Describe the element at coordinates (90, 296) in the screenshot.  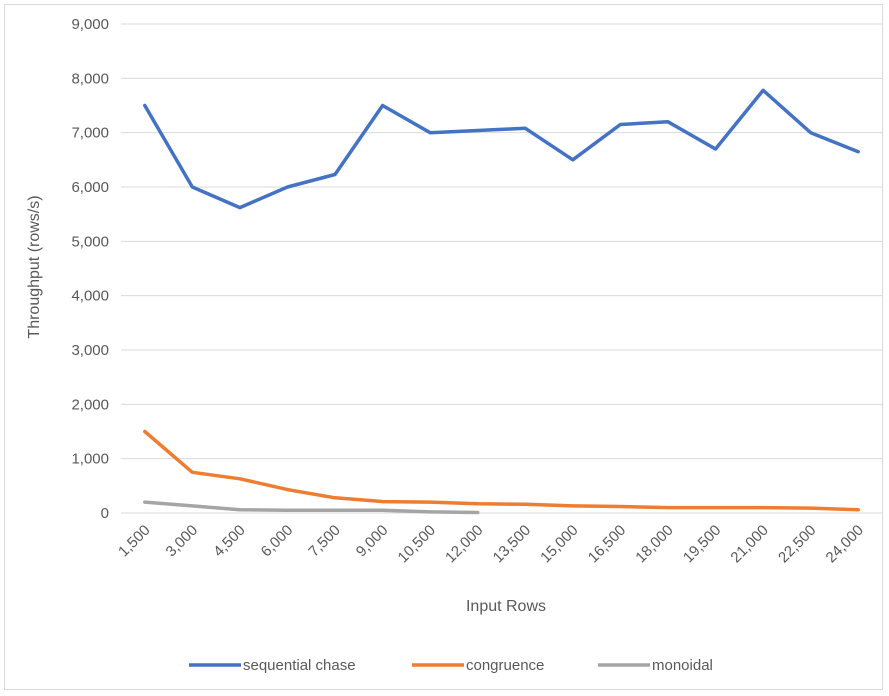
I see `y-tick-label: 4,000` at that location.